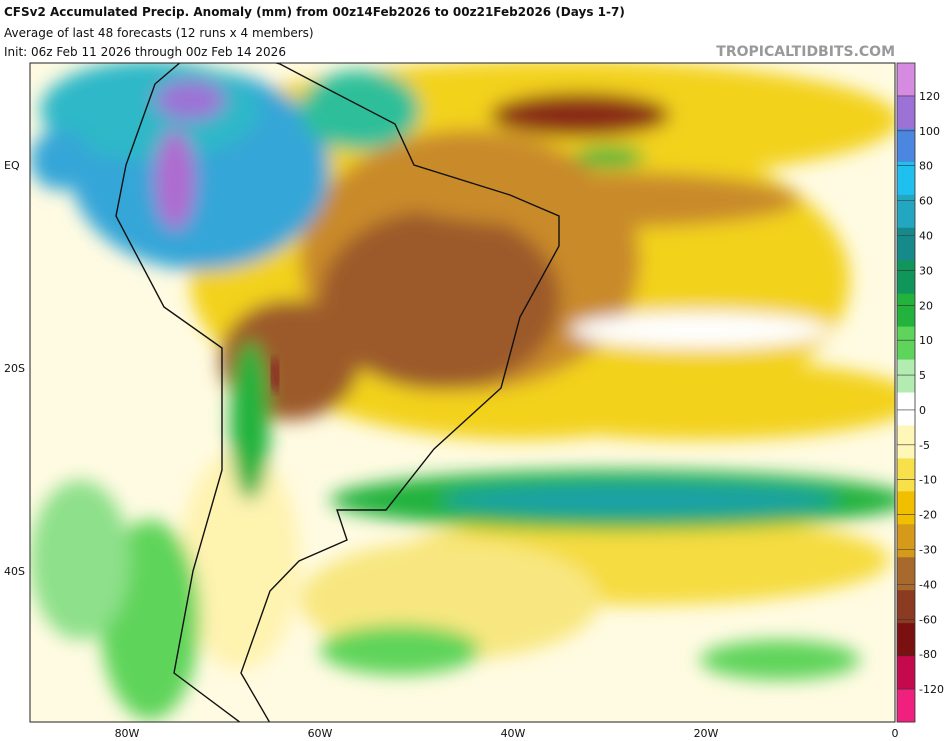  What do you see at coordinates (926, 305) in the screenshot?
I see `colorbar-label: 20` at bounding box center [926, 305].